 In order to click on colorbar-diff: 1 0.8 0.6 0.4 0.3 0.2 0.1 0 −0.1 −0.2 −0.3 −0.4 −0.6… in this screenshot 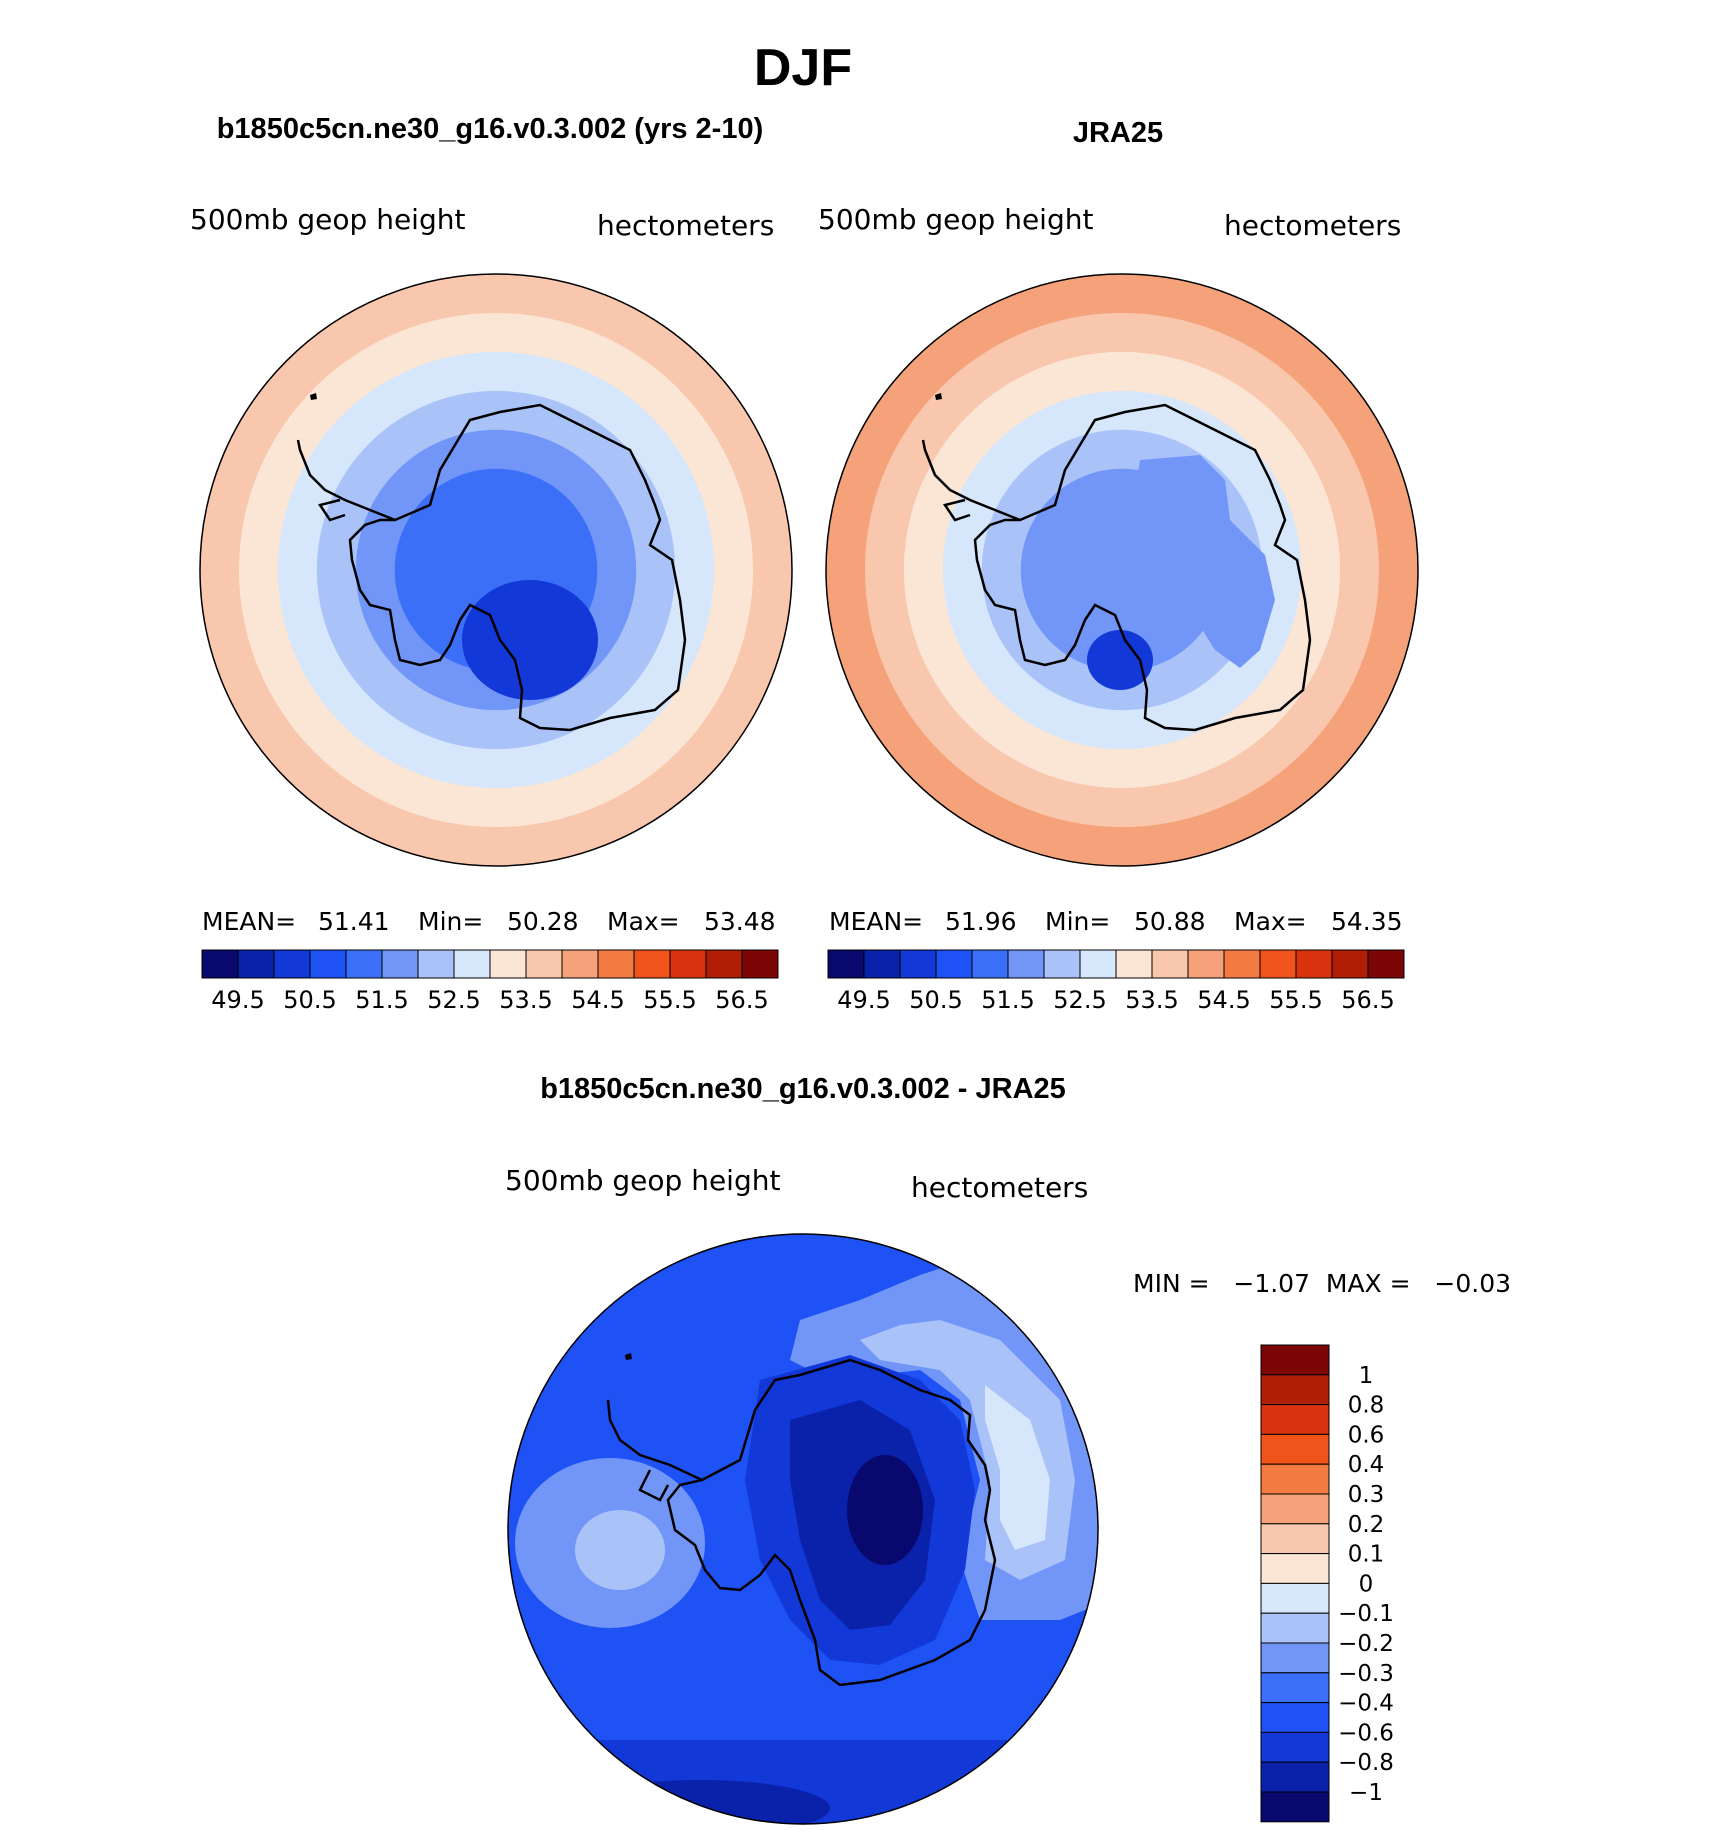, I will do `click(1327, 1583)`.